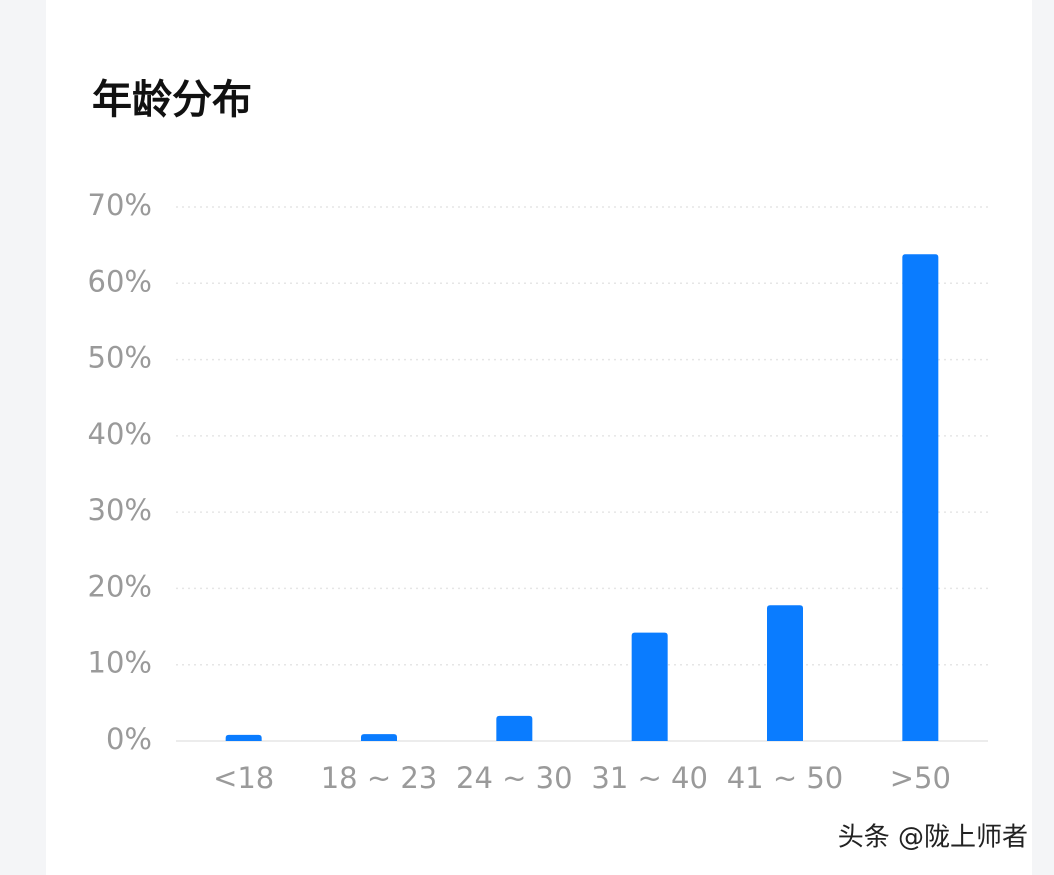 Image resolution: width=1054 pixels, height=875 pixels. I want to click on y-tick-label: 30%, so click(120, 510).